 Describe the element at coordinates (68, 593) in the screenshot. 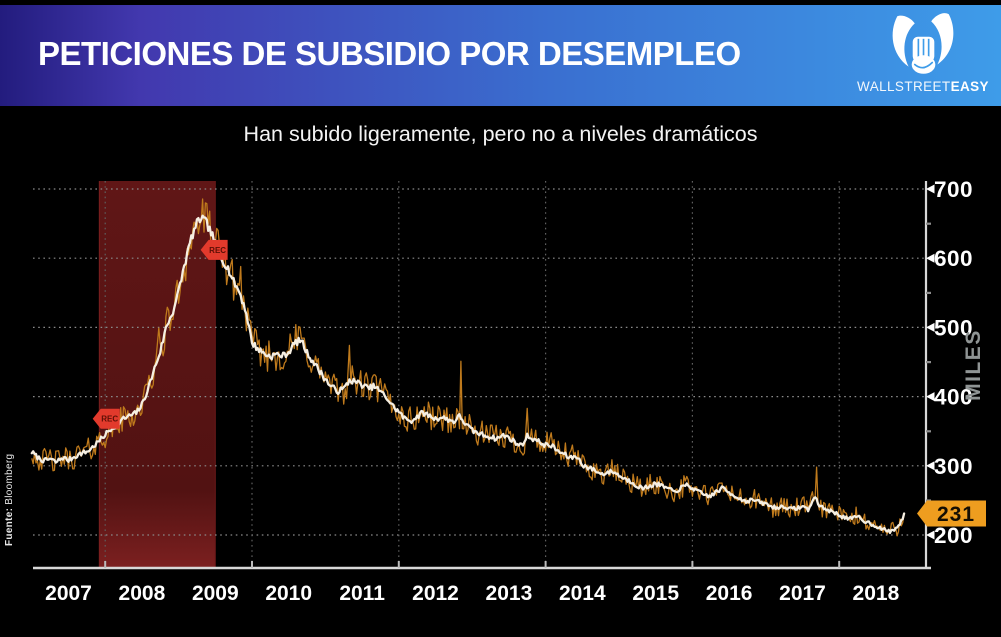

I see `x-axis-tick-label: 2007` at that location.